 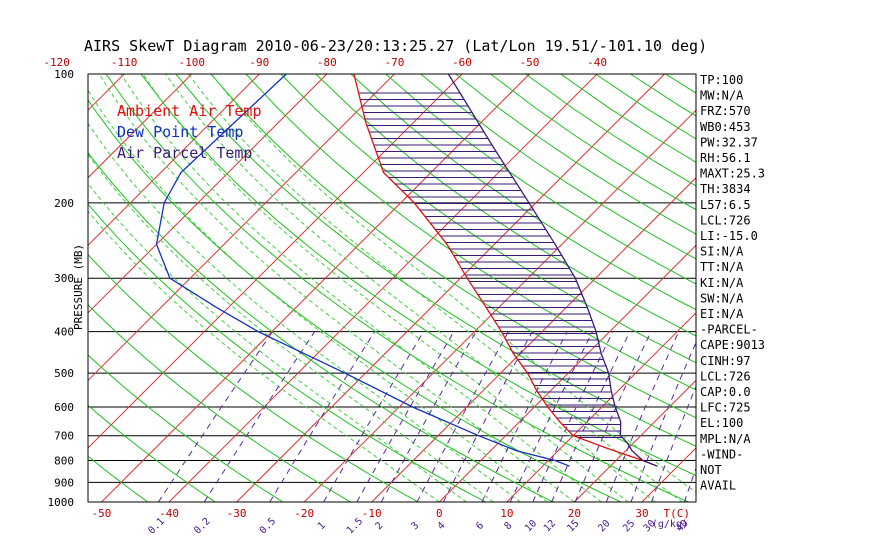 What do you see at coordinates (259, 62) in the screenshot?
I see `top-temp-tick-label: -90` at bounding box center [259, 62].